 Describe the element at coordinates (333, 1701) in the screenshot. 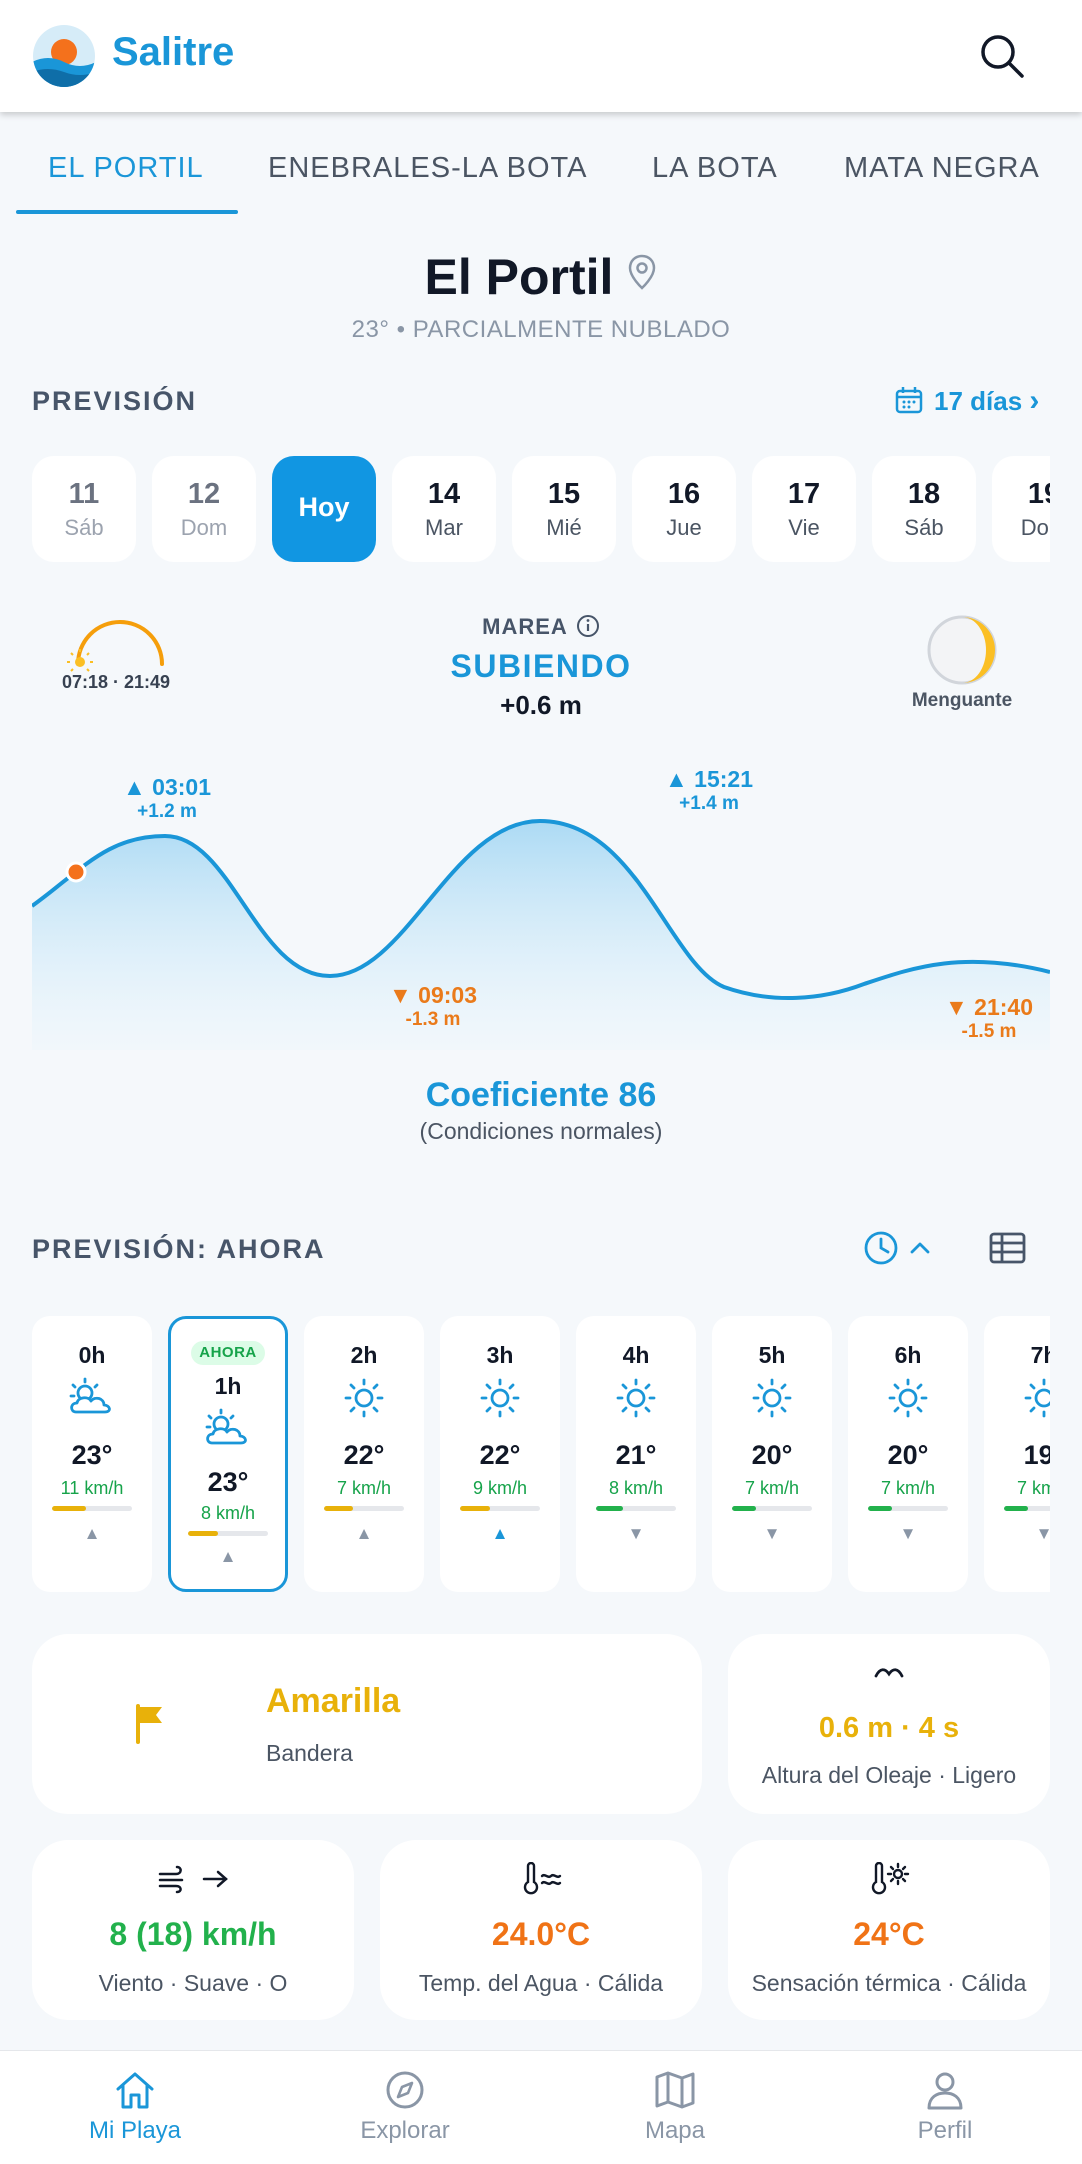

I see `flag-value: Amarilla` at that location.